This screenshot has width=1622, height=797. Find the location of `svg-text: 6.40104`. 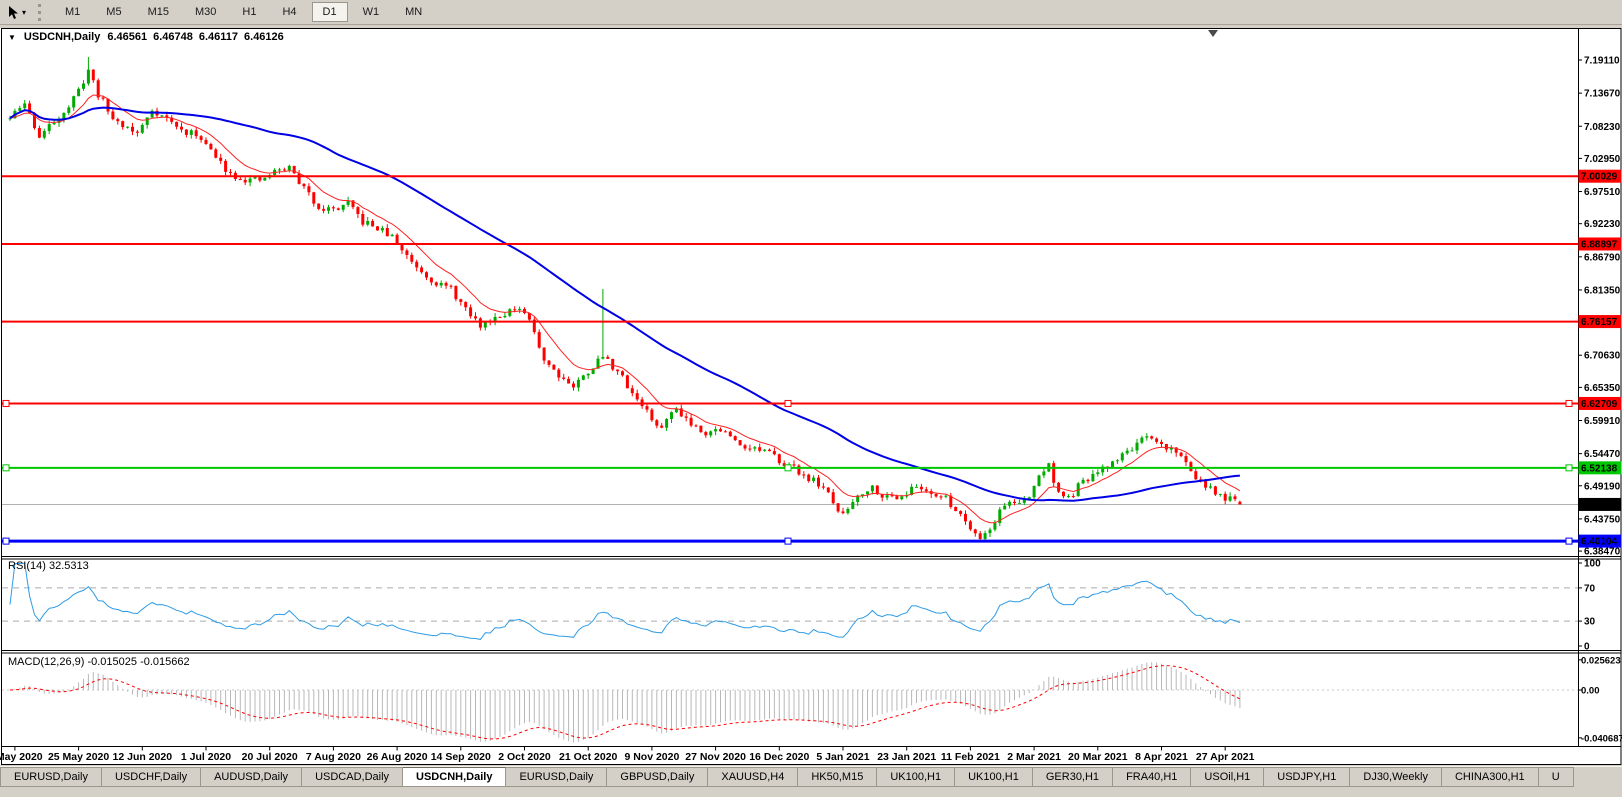

svg-text: 6.40104 is located at coordinates (1599, 542).